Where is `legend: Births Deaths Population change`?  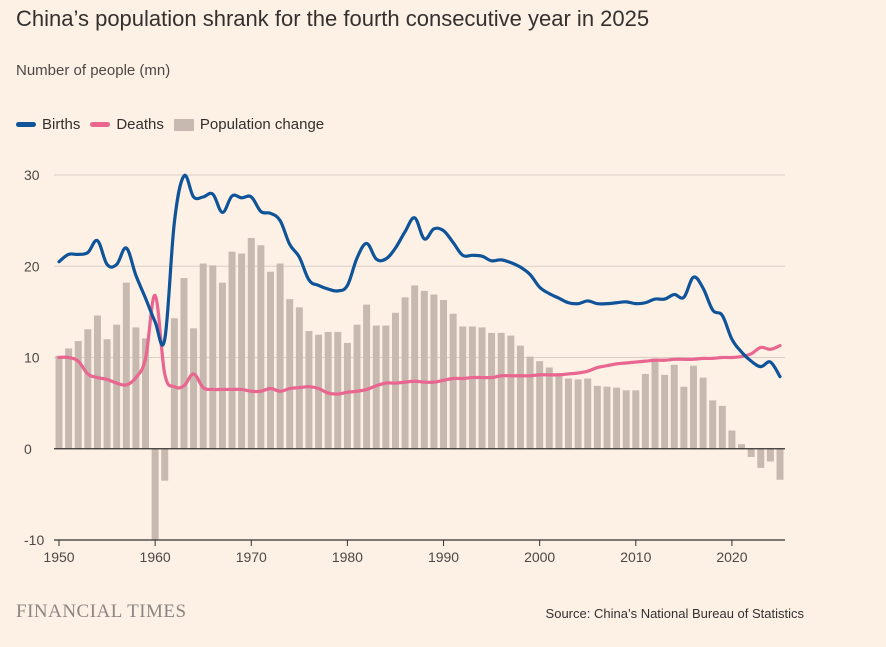
legend: Births Deaths Population change is located at coordinates (175, 124).